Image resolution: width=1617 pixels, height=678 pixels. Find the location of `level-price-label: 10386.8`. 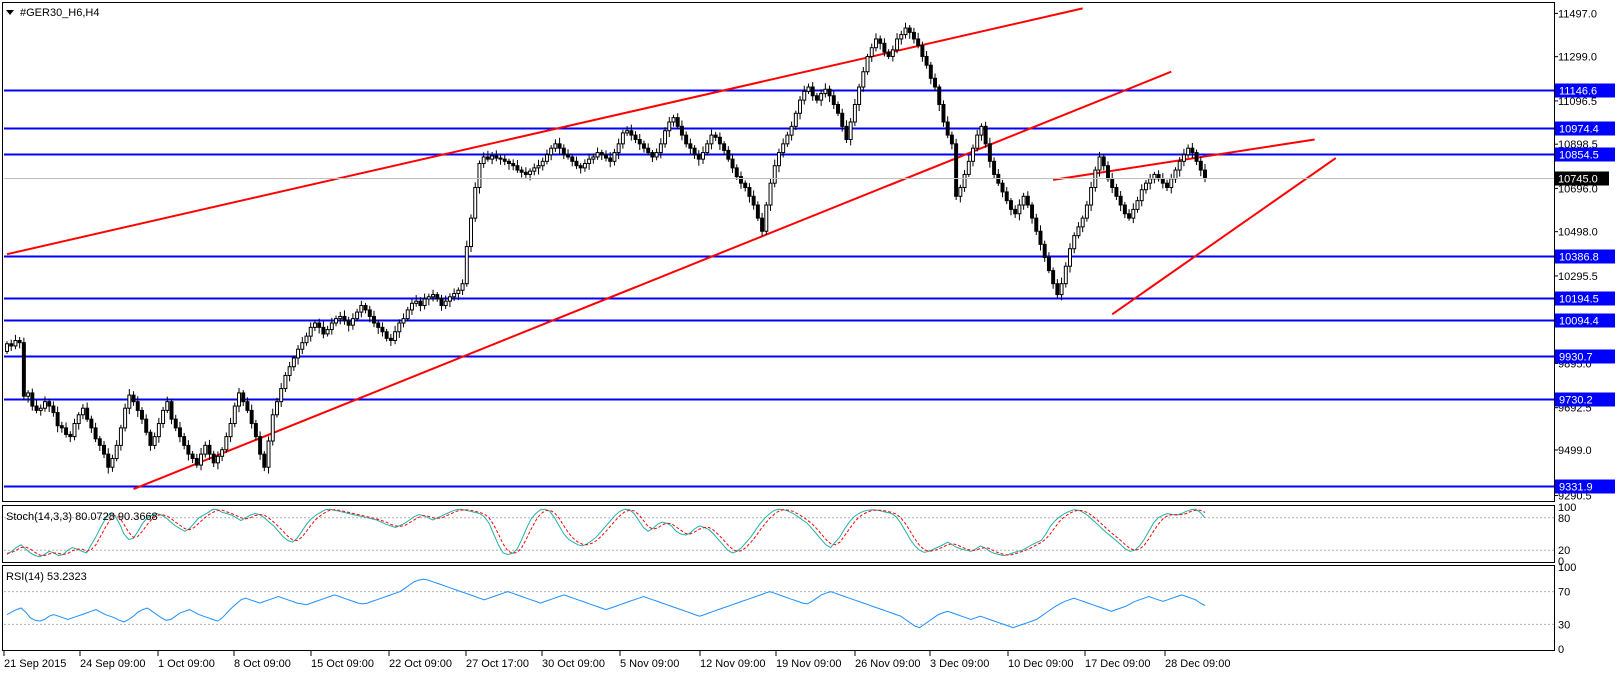

level-price-label: 10386.8 is located at coordinates (1579, 258).